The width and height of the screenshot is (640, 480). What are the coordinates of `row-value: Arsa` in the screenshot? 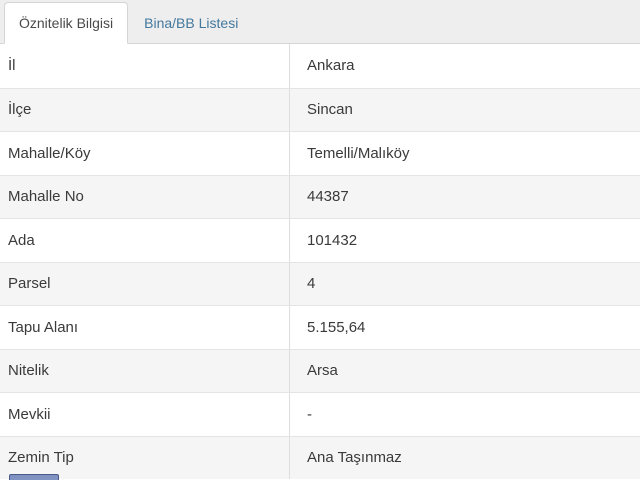 It's located at (322, 371).